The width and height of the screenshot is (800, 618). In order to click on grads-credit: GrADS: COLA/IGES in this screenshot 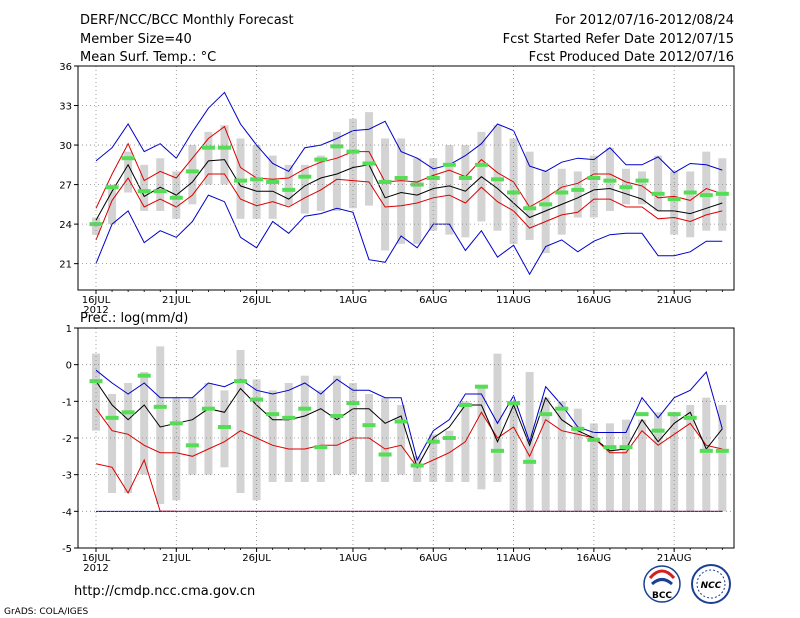, I will do `click(46, 612)`.